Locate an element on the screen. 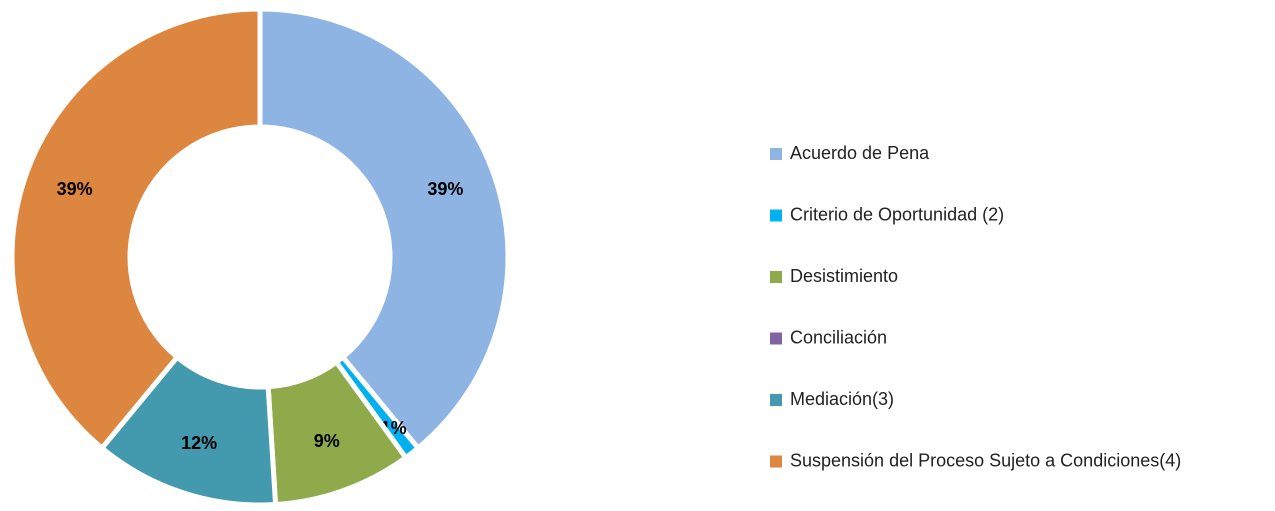 This screenshot has width=1275, height=511. data-label: 12% is located at coordinates (199, 443).